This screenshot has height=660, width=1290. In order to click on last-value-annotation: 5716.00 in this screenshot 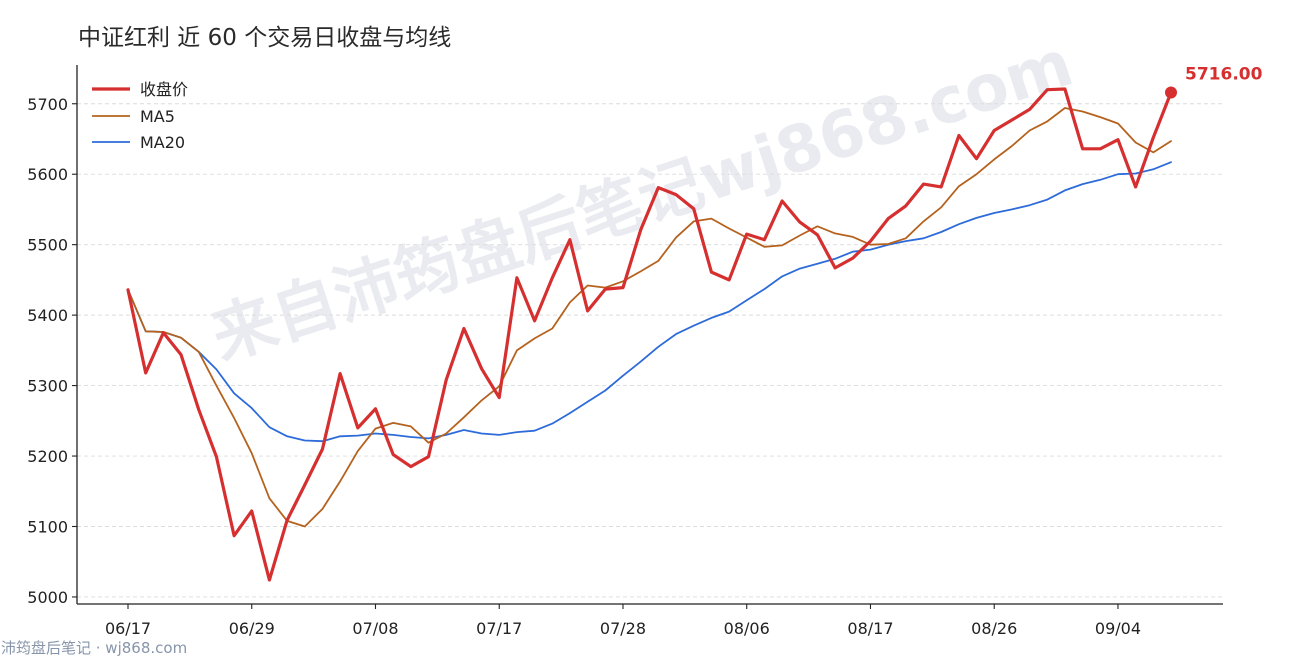, I will do `click(1214, 81)`.